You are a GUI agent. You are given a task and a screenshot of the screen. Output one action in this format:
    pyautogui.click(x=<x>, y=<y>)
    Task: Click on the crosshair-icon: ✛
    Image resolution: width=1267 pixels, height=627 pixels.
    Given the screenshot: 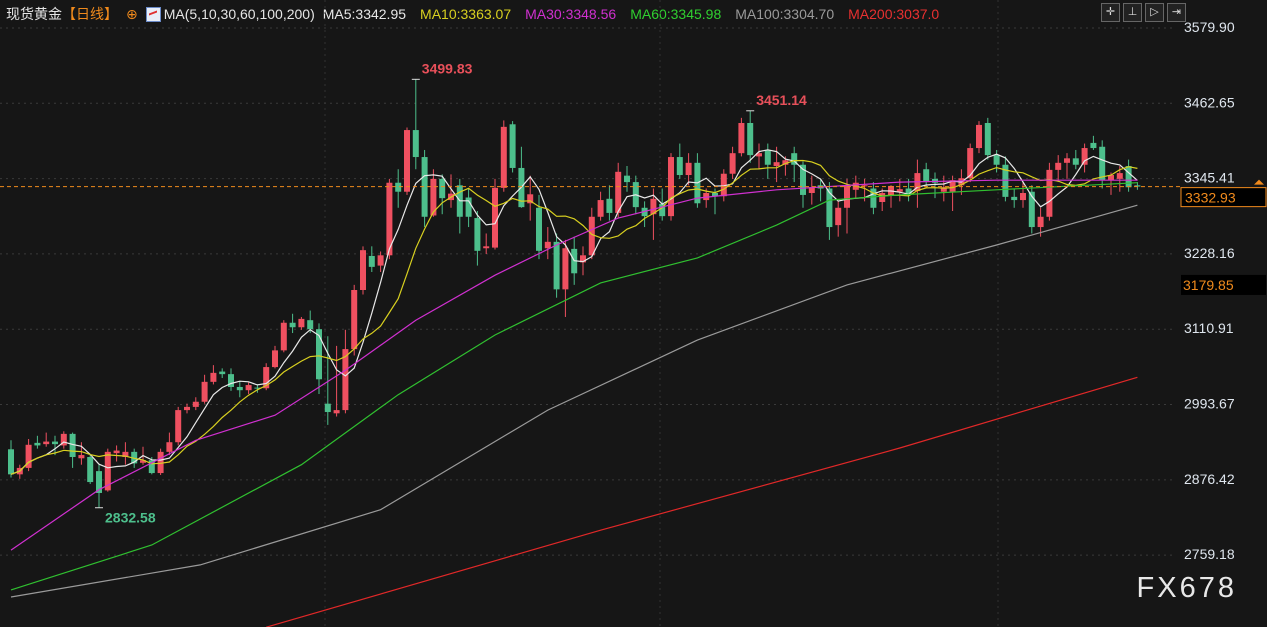 What is the action you would take?
    pyautogui.click(x=1110, y=12)
    